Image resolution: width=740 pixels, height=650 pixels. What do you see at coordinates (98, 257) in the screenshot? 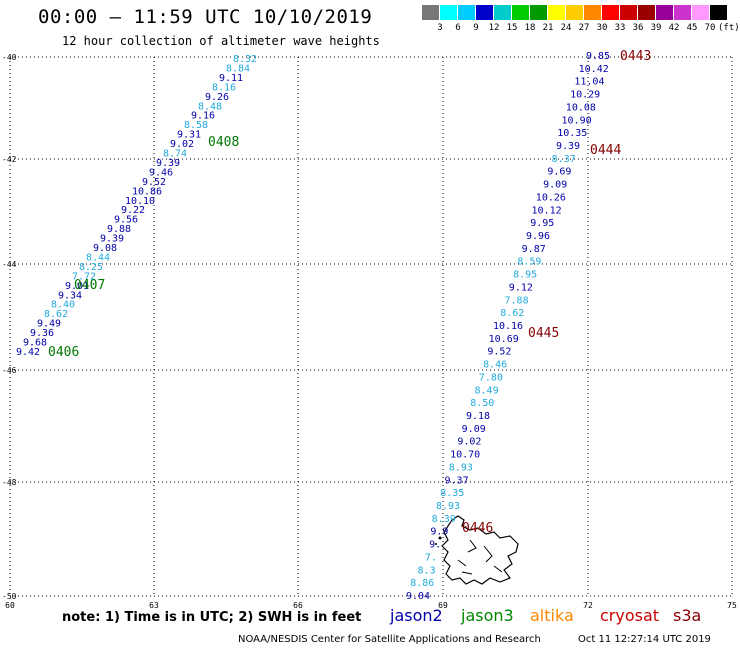
I see `swh-value-left: 8.44` at bounding box center [98, 257].